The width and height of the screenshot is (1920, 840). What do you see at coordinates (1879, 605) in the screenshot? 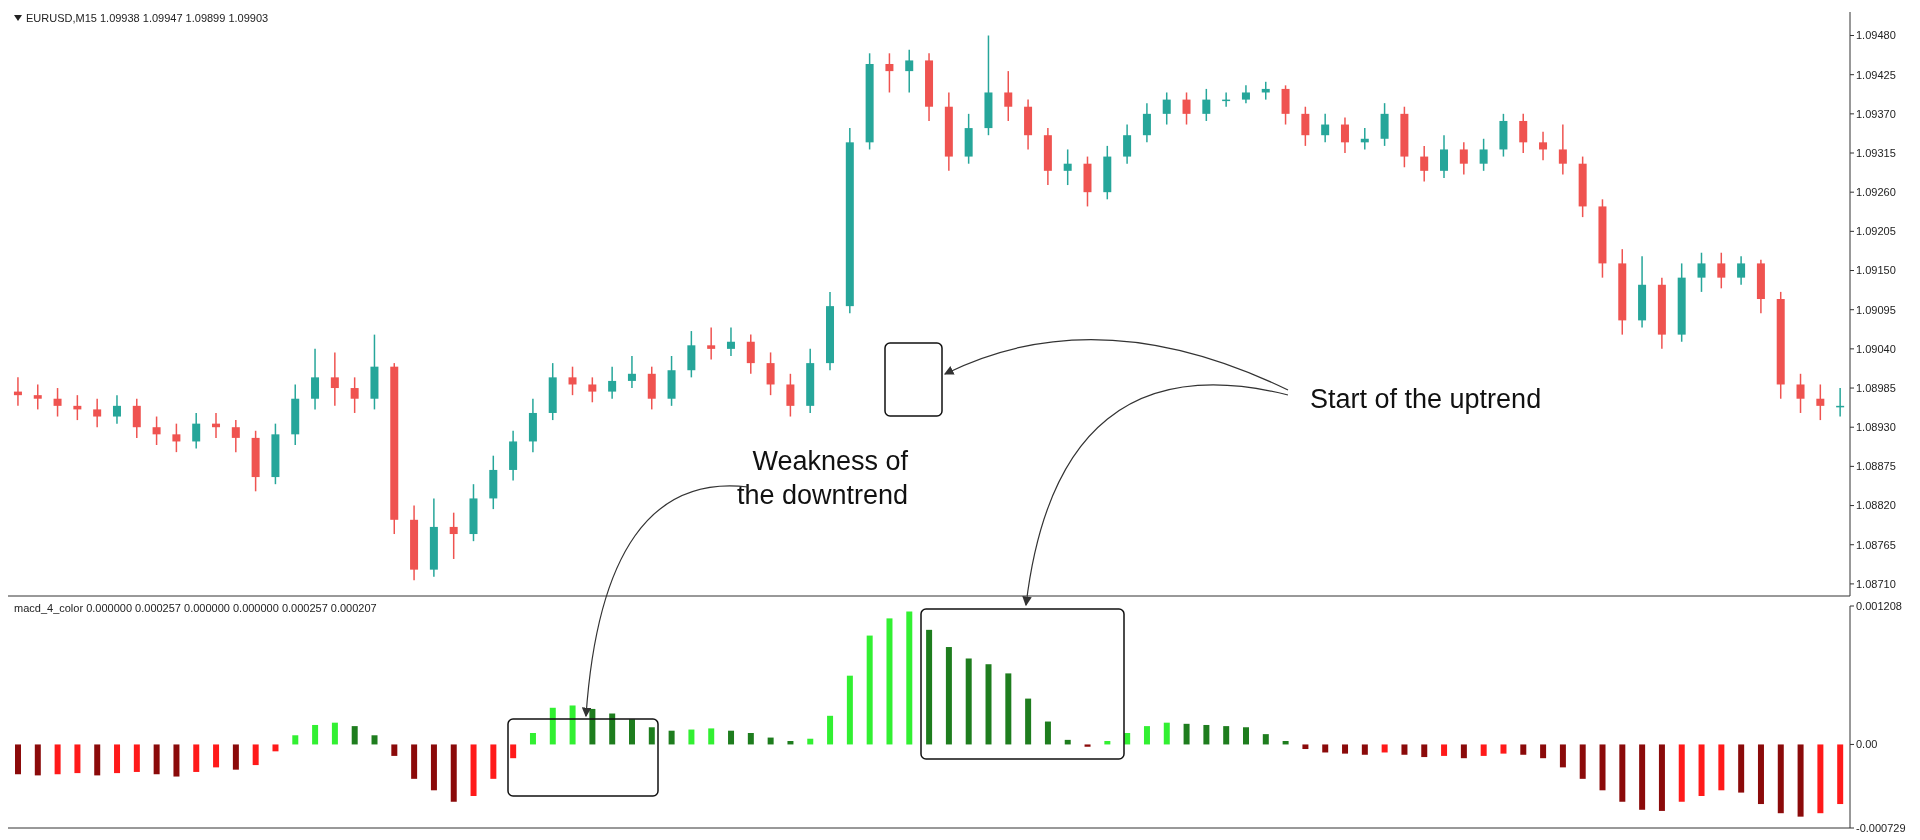
I see `y-tick-label: 0.001208` at bounding box center [1879, 605].